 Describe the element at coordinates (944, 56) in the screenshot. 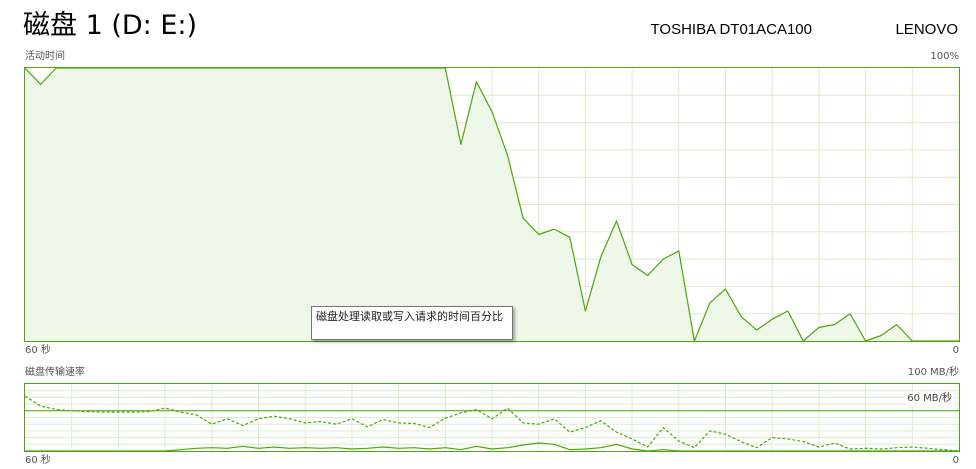

I see `activity-max-label: 100%` at that location.